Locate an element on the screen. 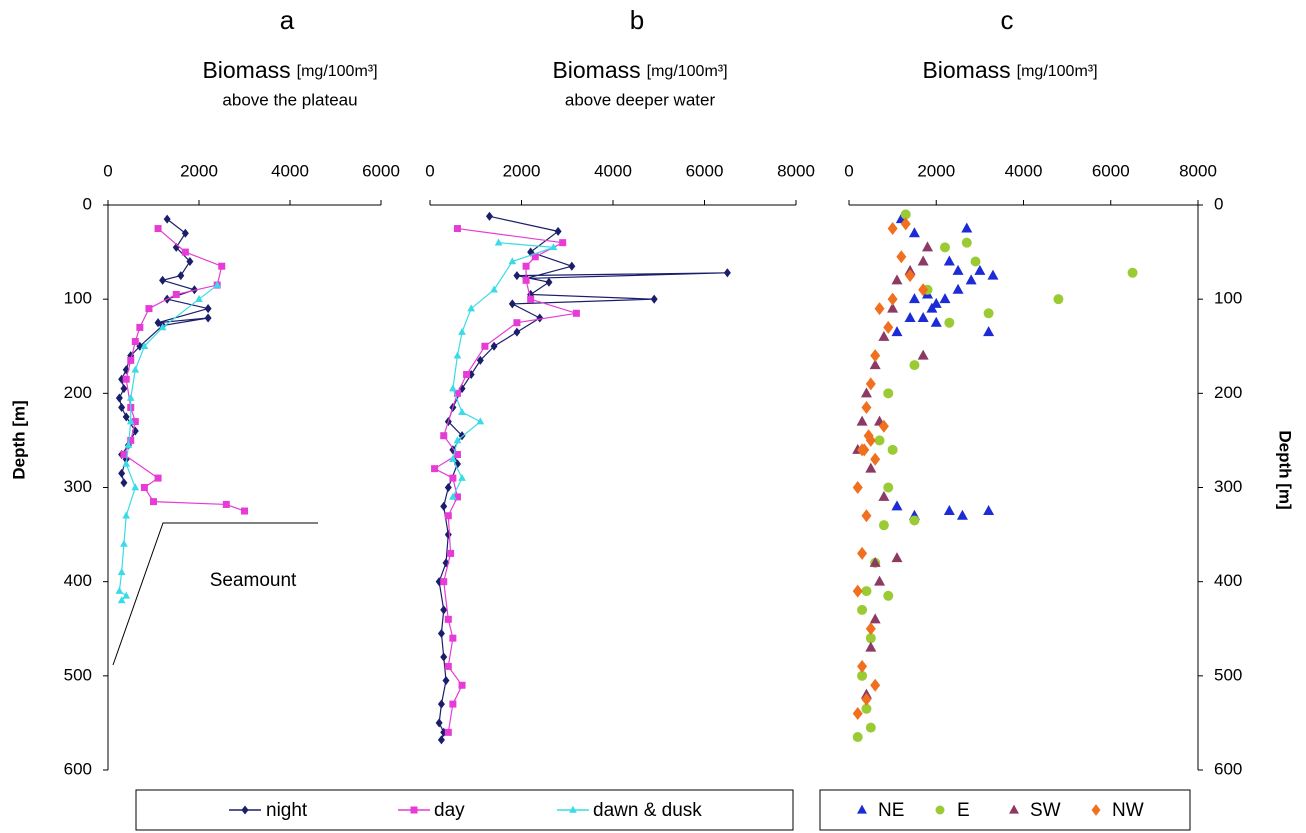 This screenshot has width=1306, height=833. y-tick-label: 400 is located at coordinates (1228, 580).